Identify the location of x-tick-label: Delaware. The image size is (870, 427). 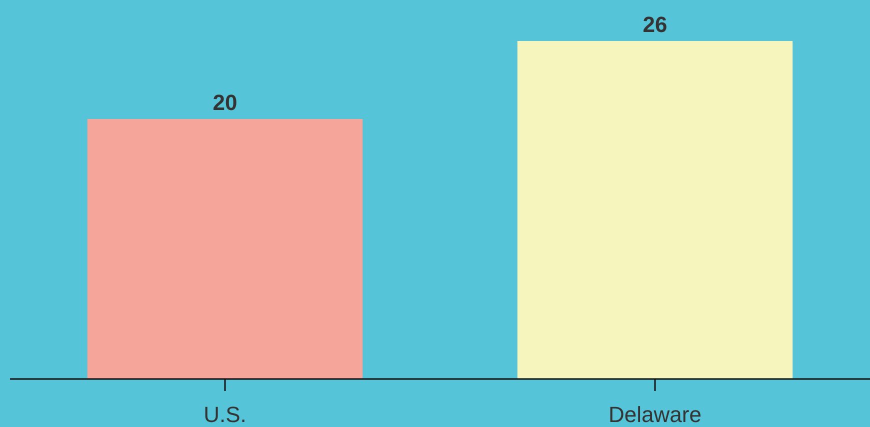
(655, 414).